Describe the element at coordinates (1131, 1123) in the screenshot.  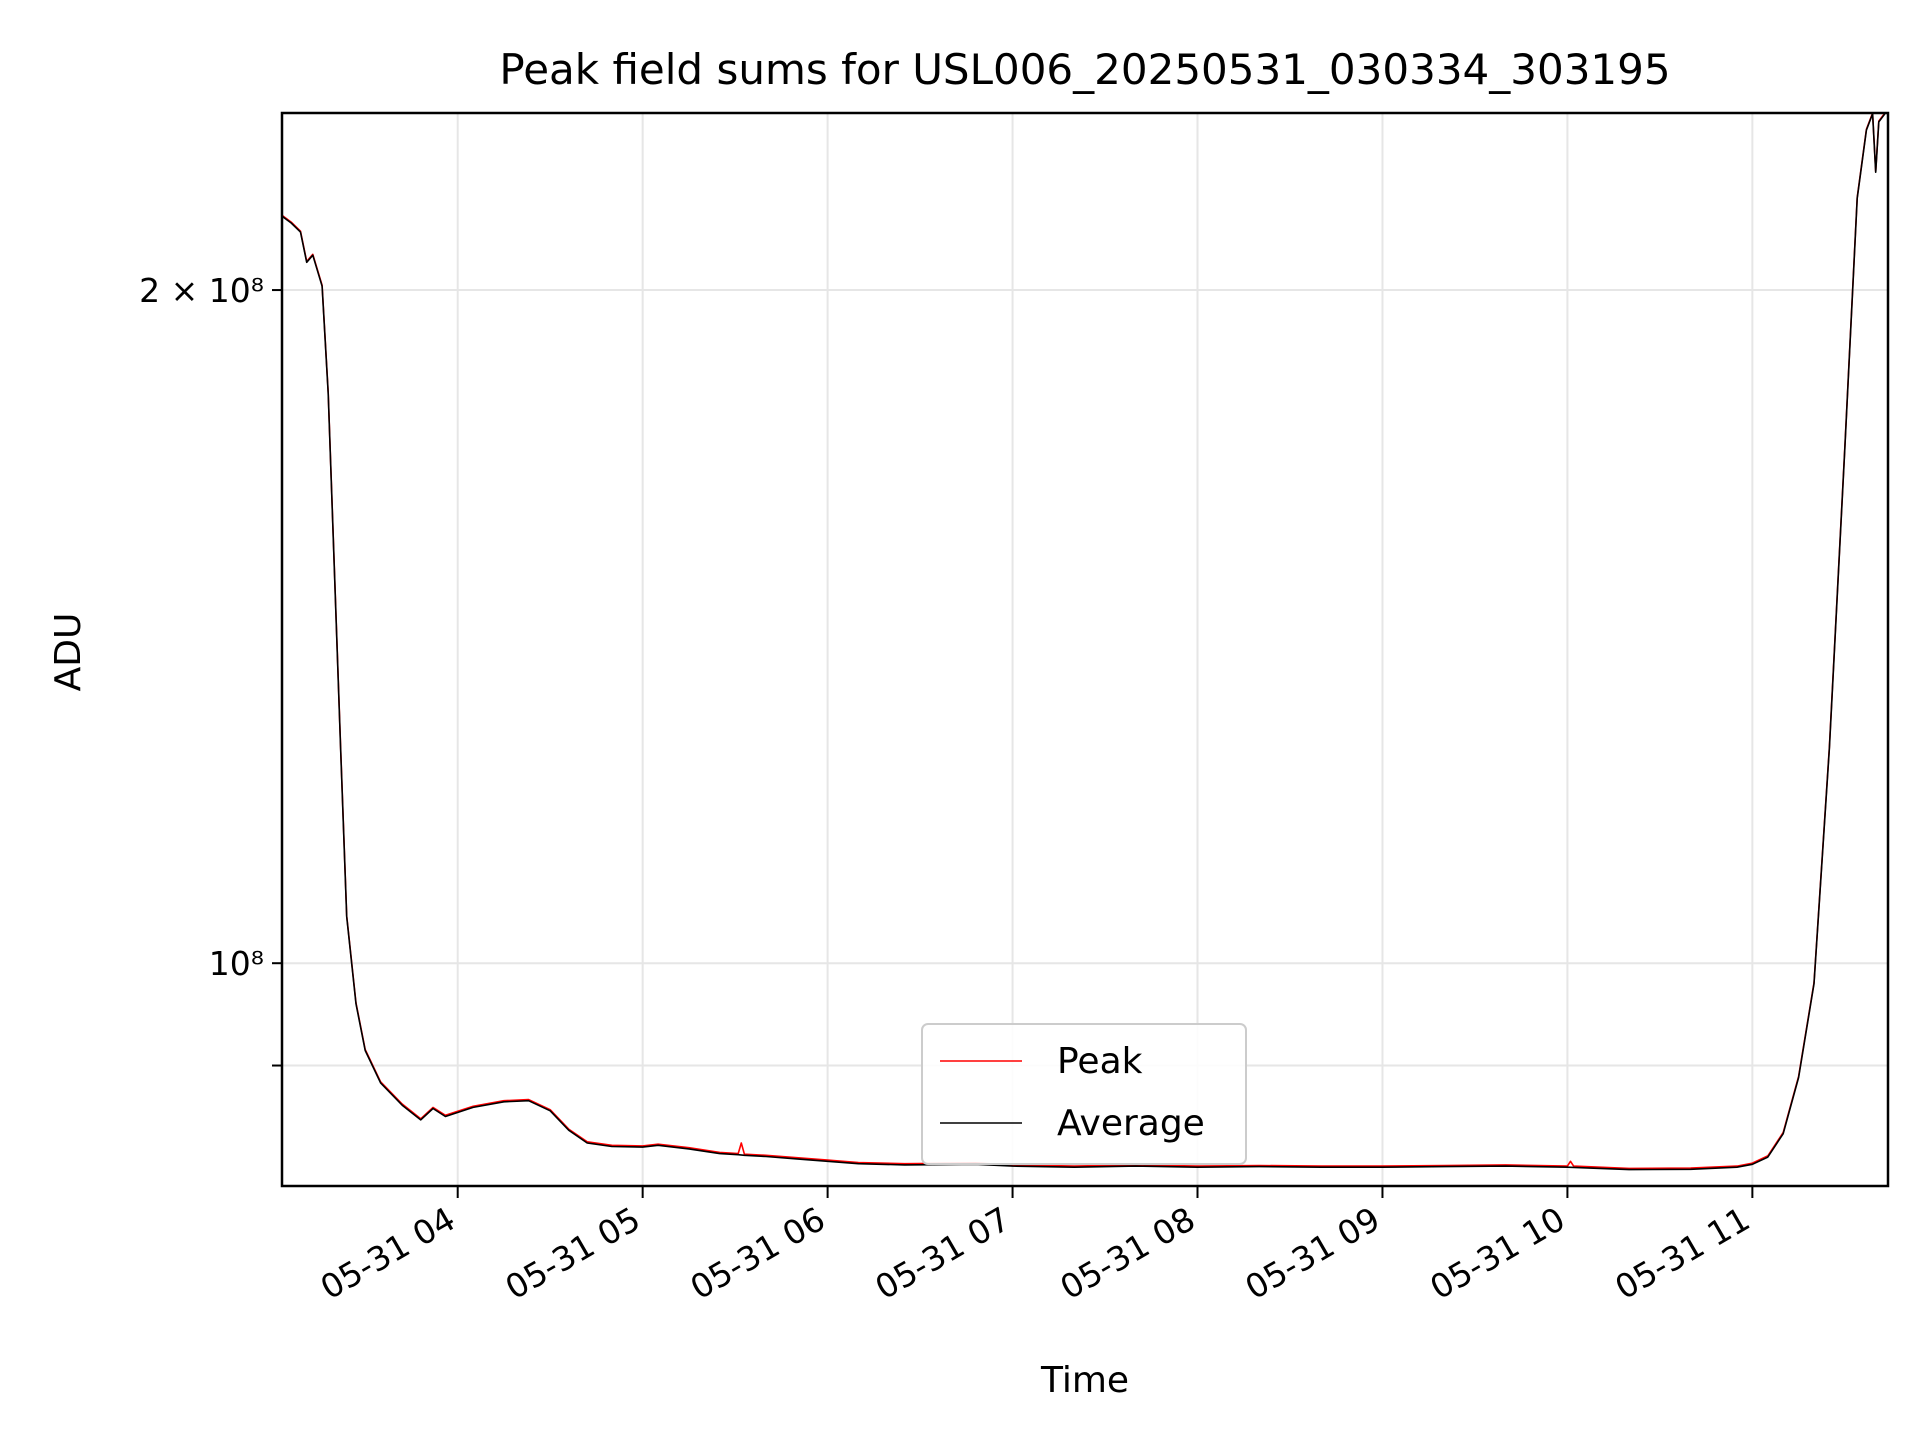
I see `legend-label-average: Average` at that location.